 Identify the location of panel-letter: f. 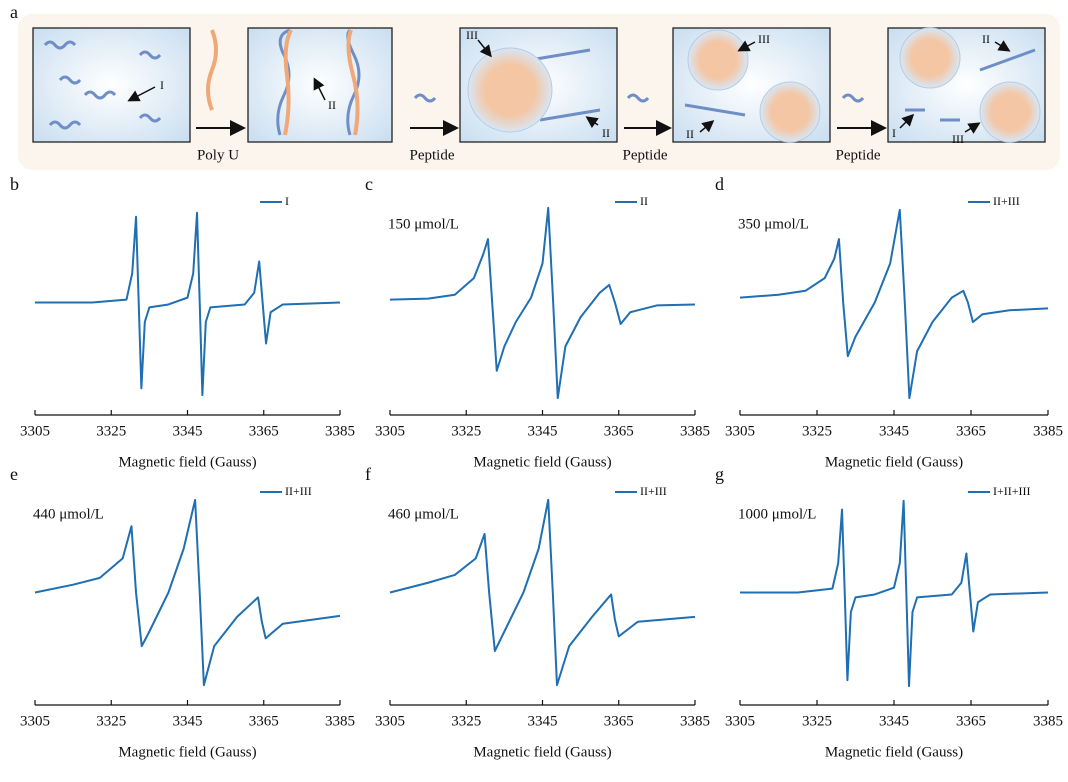
(368, 474).